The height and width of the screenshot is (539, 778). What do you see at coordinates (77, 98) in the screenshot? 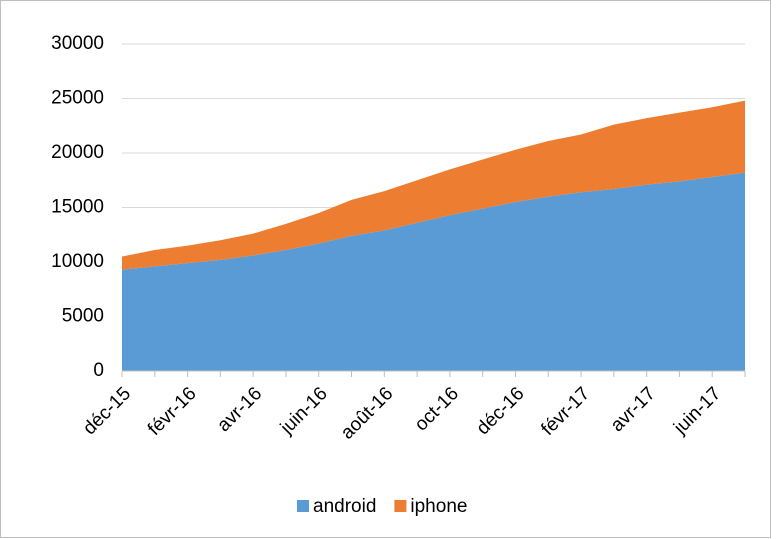
I see `y-tick-label: 25000` at bounding box center [77, 98].